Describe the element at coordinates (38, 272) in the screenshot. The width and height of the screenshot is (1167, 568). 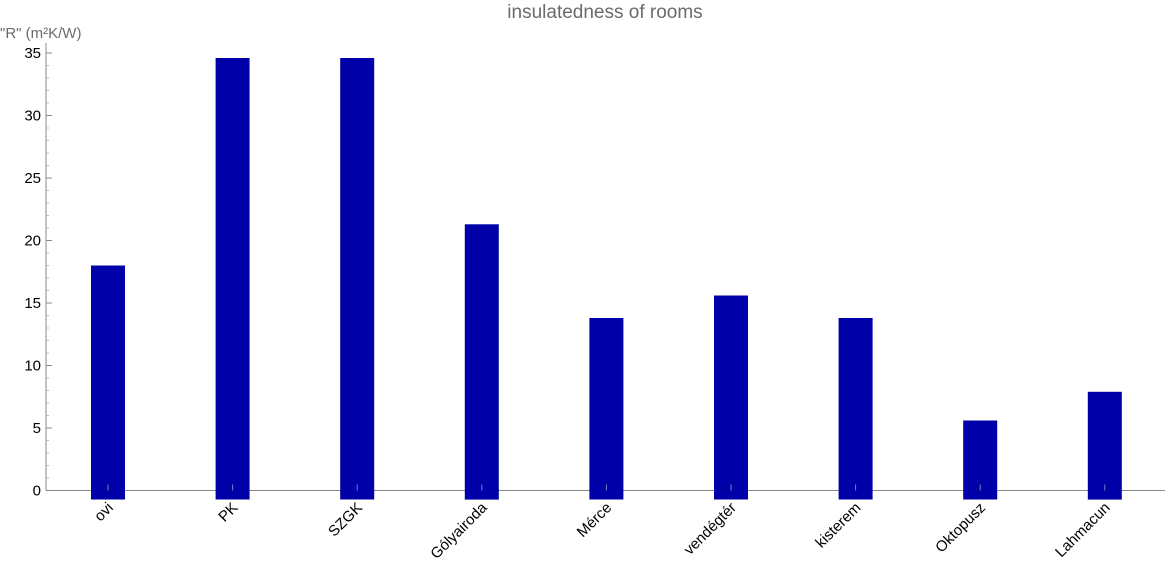
I see `y-ticks: 0 5 10 15 20 25 30 35` at that location.